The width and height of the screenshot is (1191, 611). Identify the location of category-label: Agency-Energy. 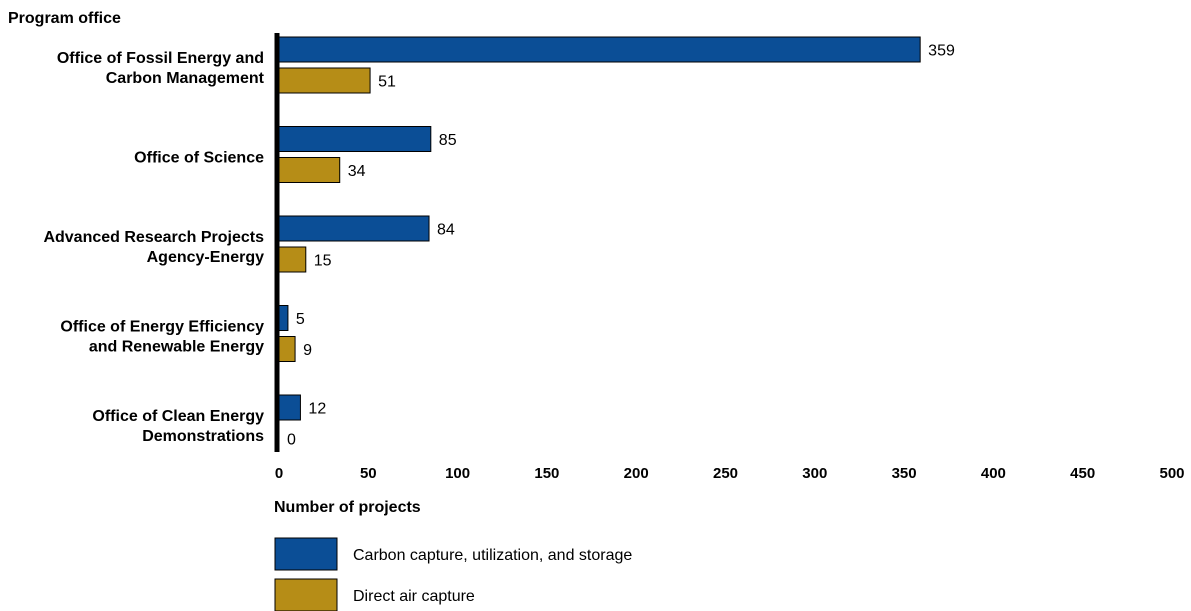
(205, 257).